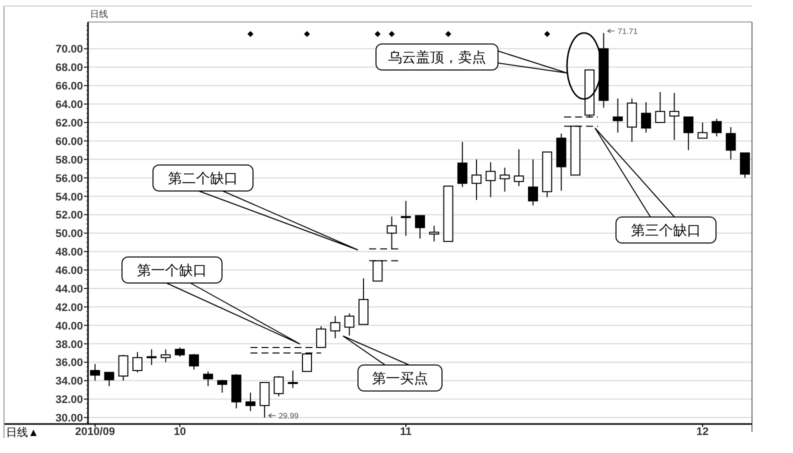 This screenshot has width=793, height=453. I want to click on y-tick-label: 36.00, so click(69, 363).